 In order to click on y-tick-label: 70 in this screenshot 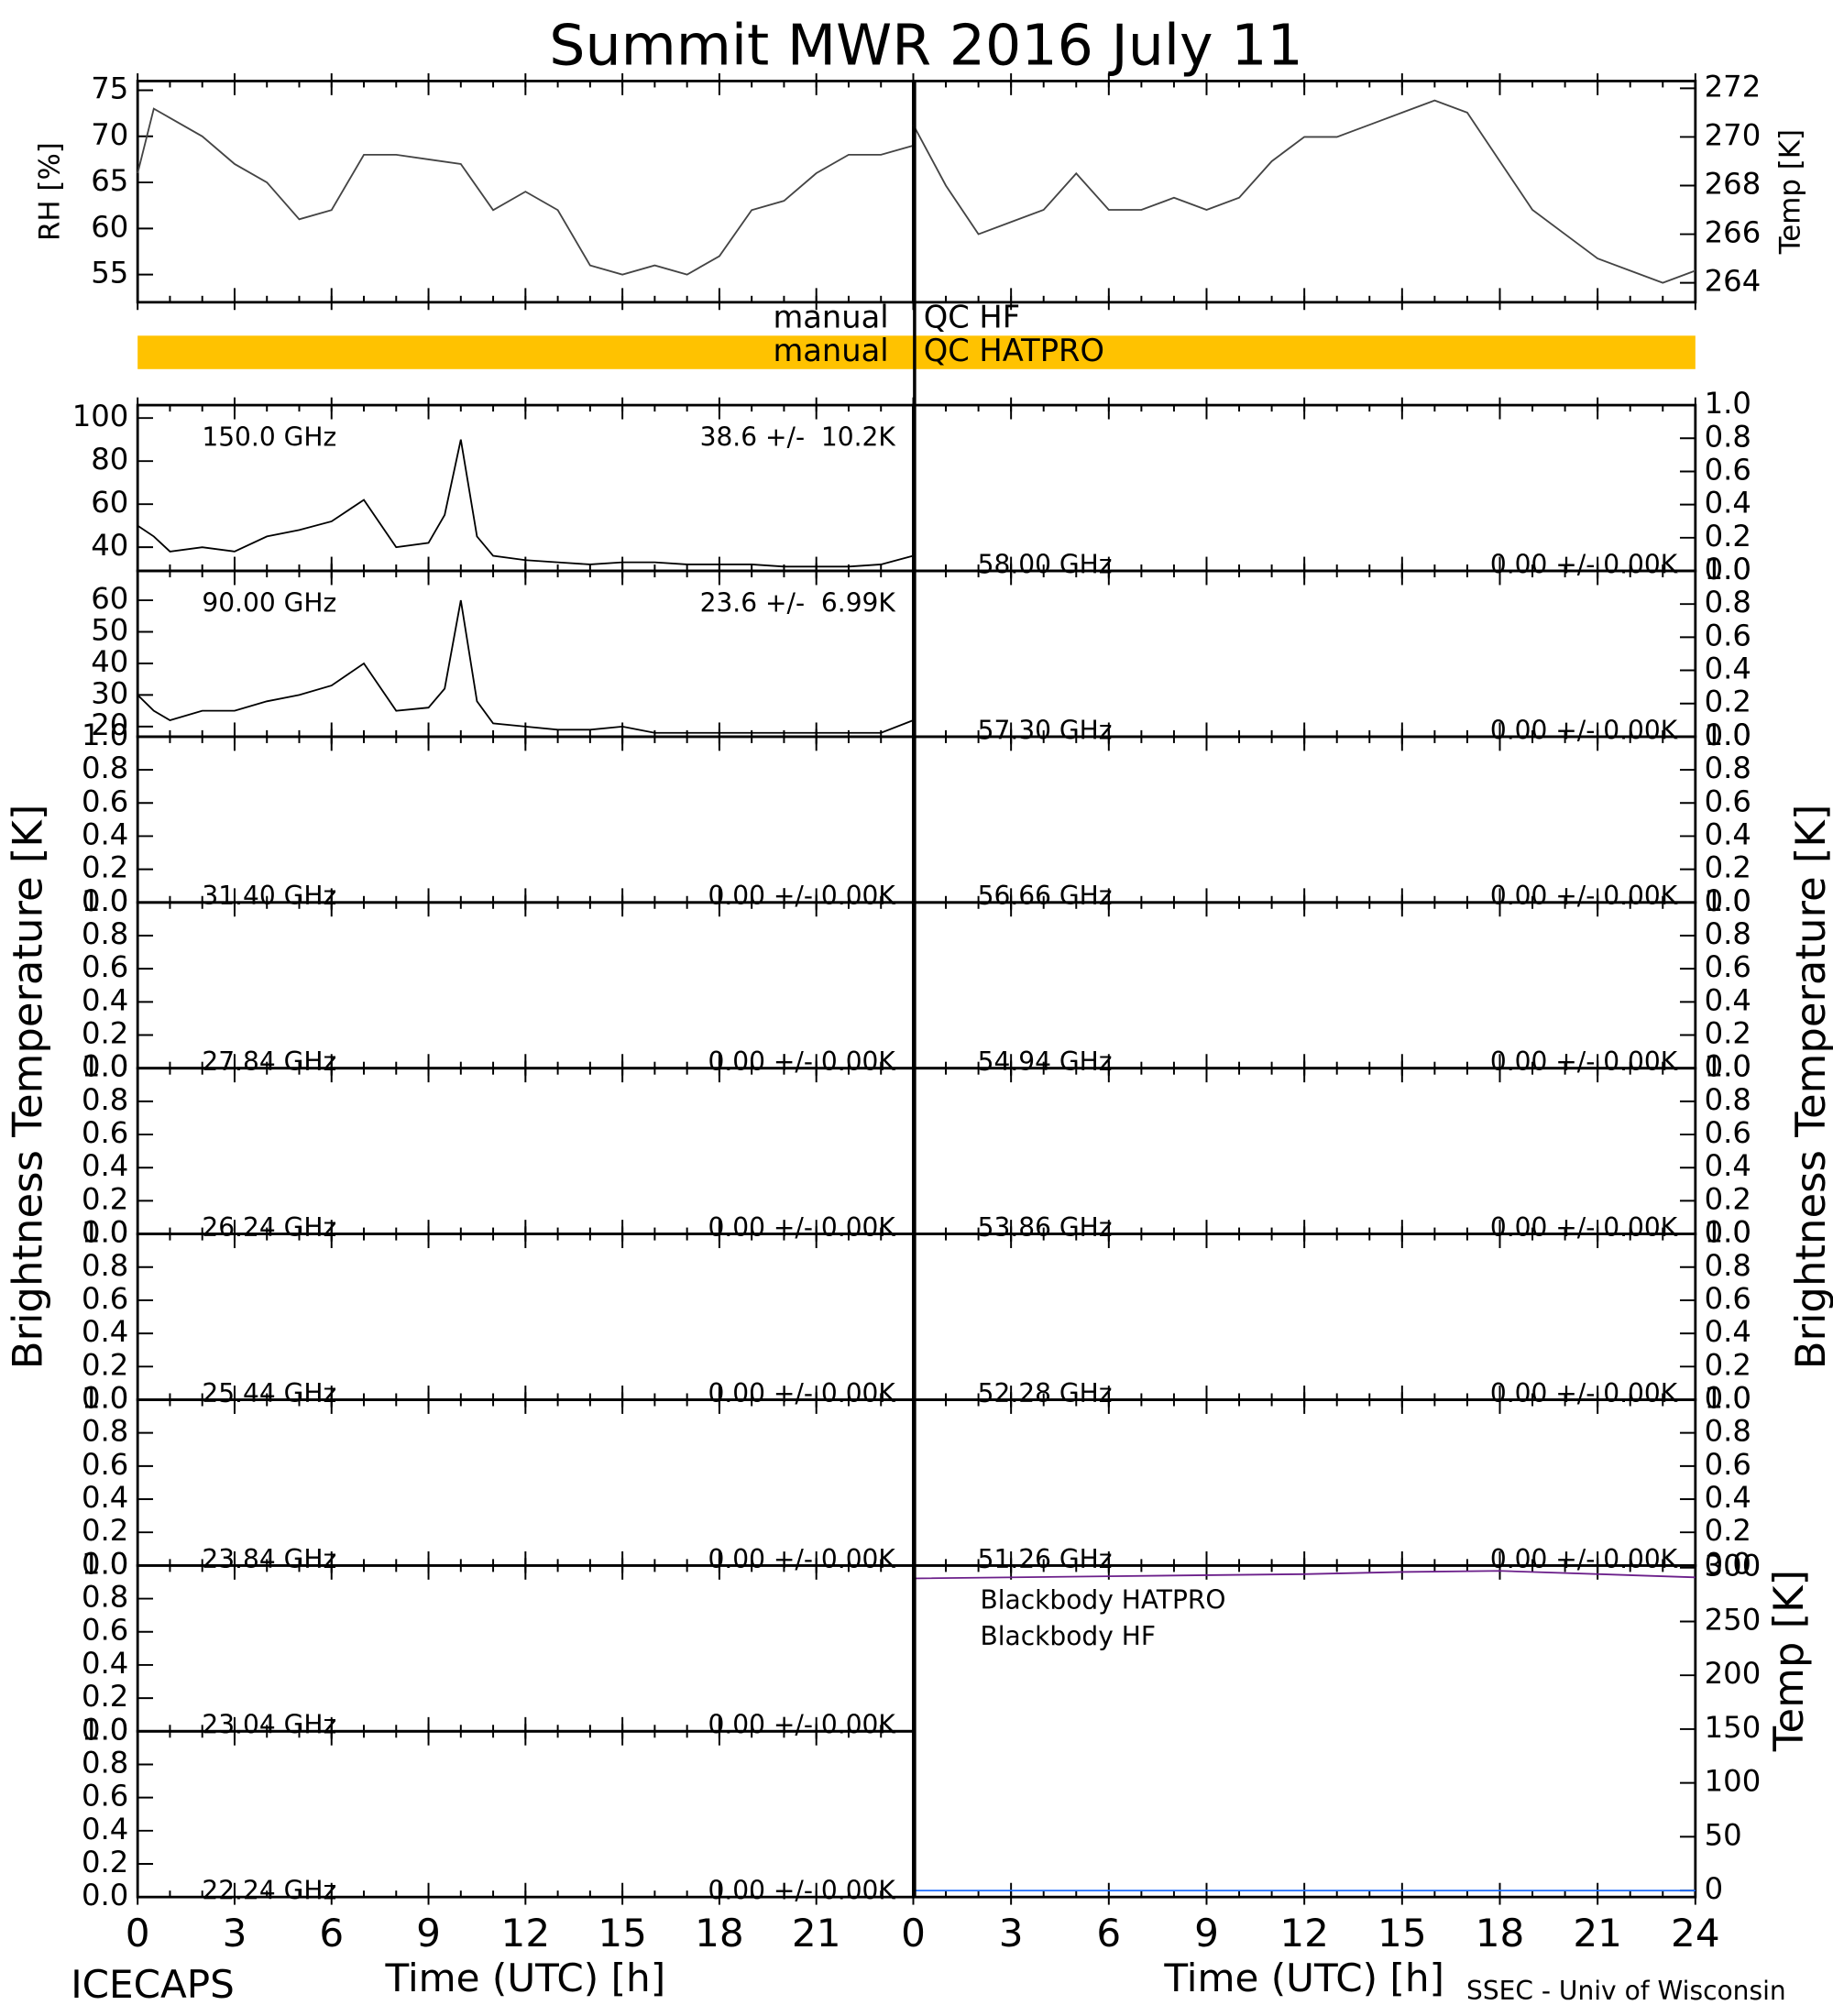, I will do `click(109, 134)`.